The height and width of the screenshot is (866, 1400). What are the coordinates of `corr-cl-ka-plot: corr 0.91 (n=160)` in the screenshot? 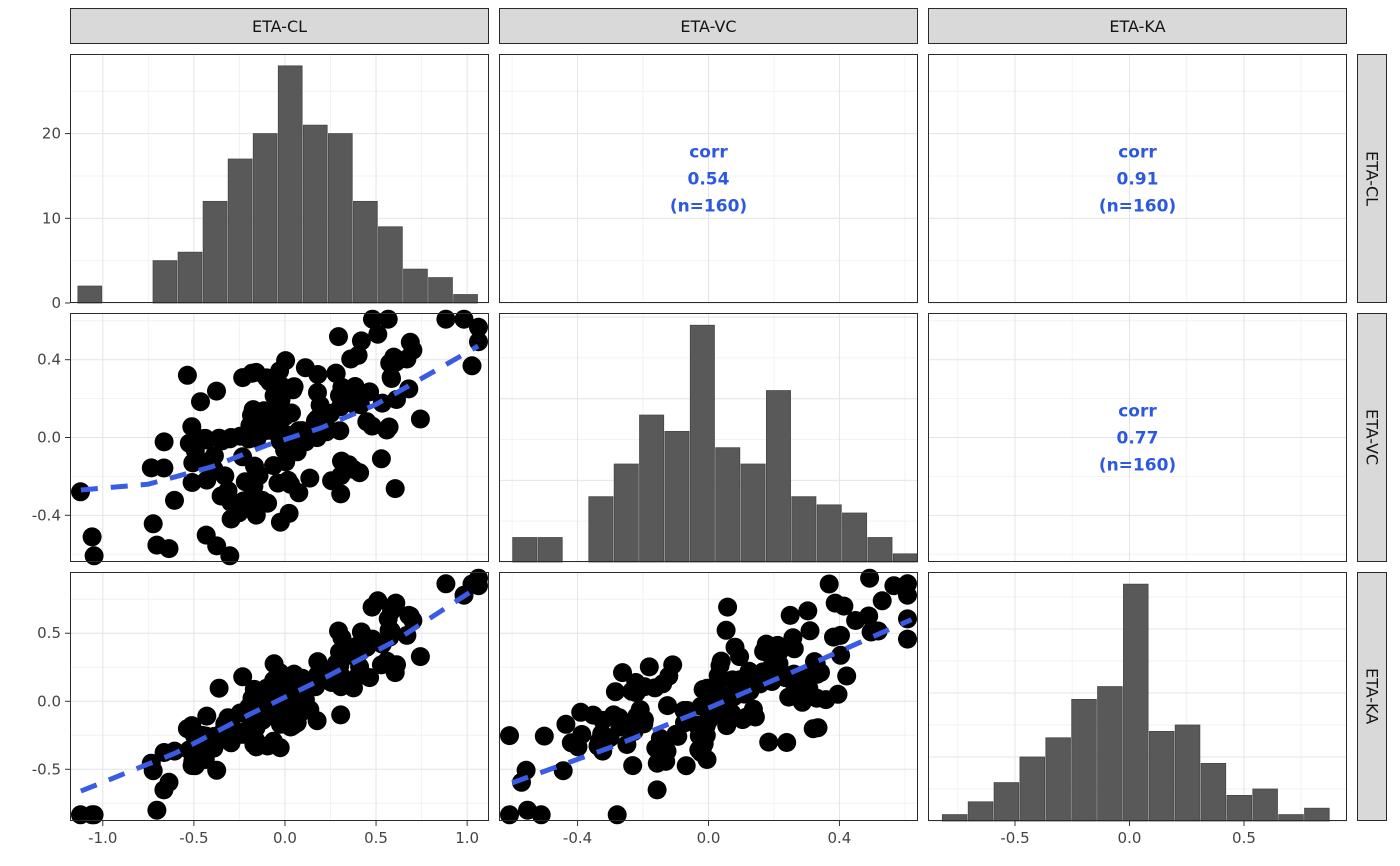 It's located at (1137, 179).